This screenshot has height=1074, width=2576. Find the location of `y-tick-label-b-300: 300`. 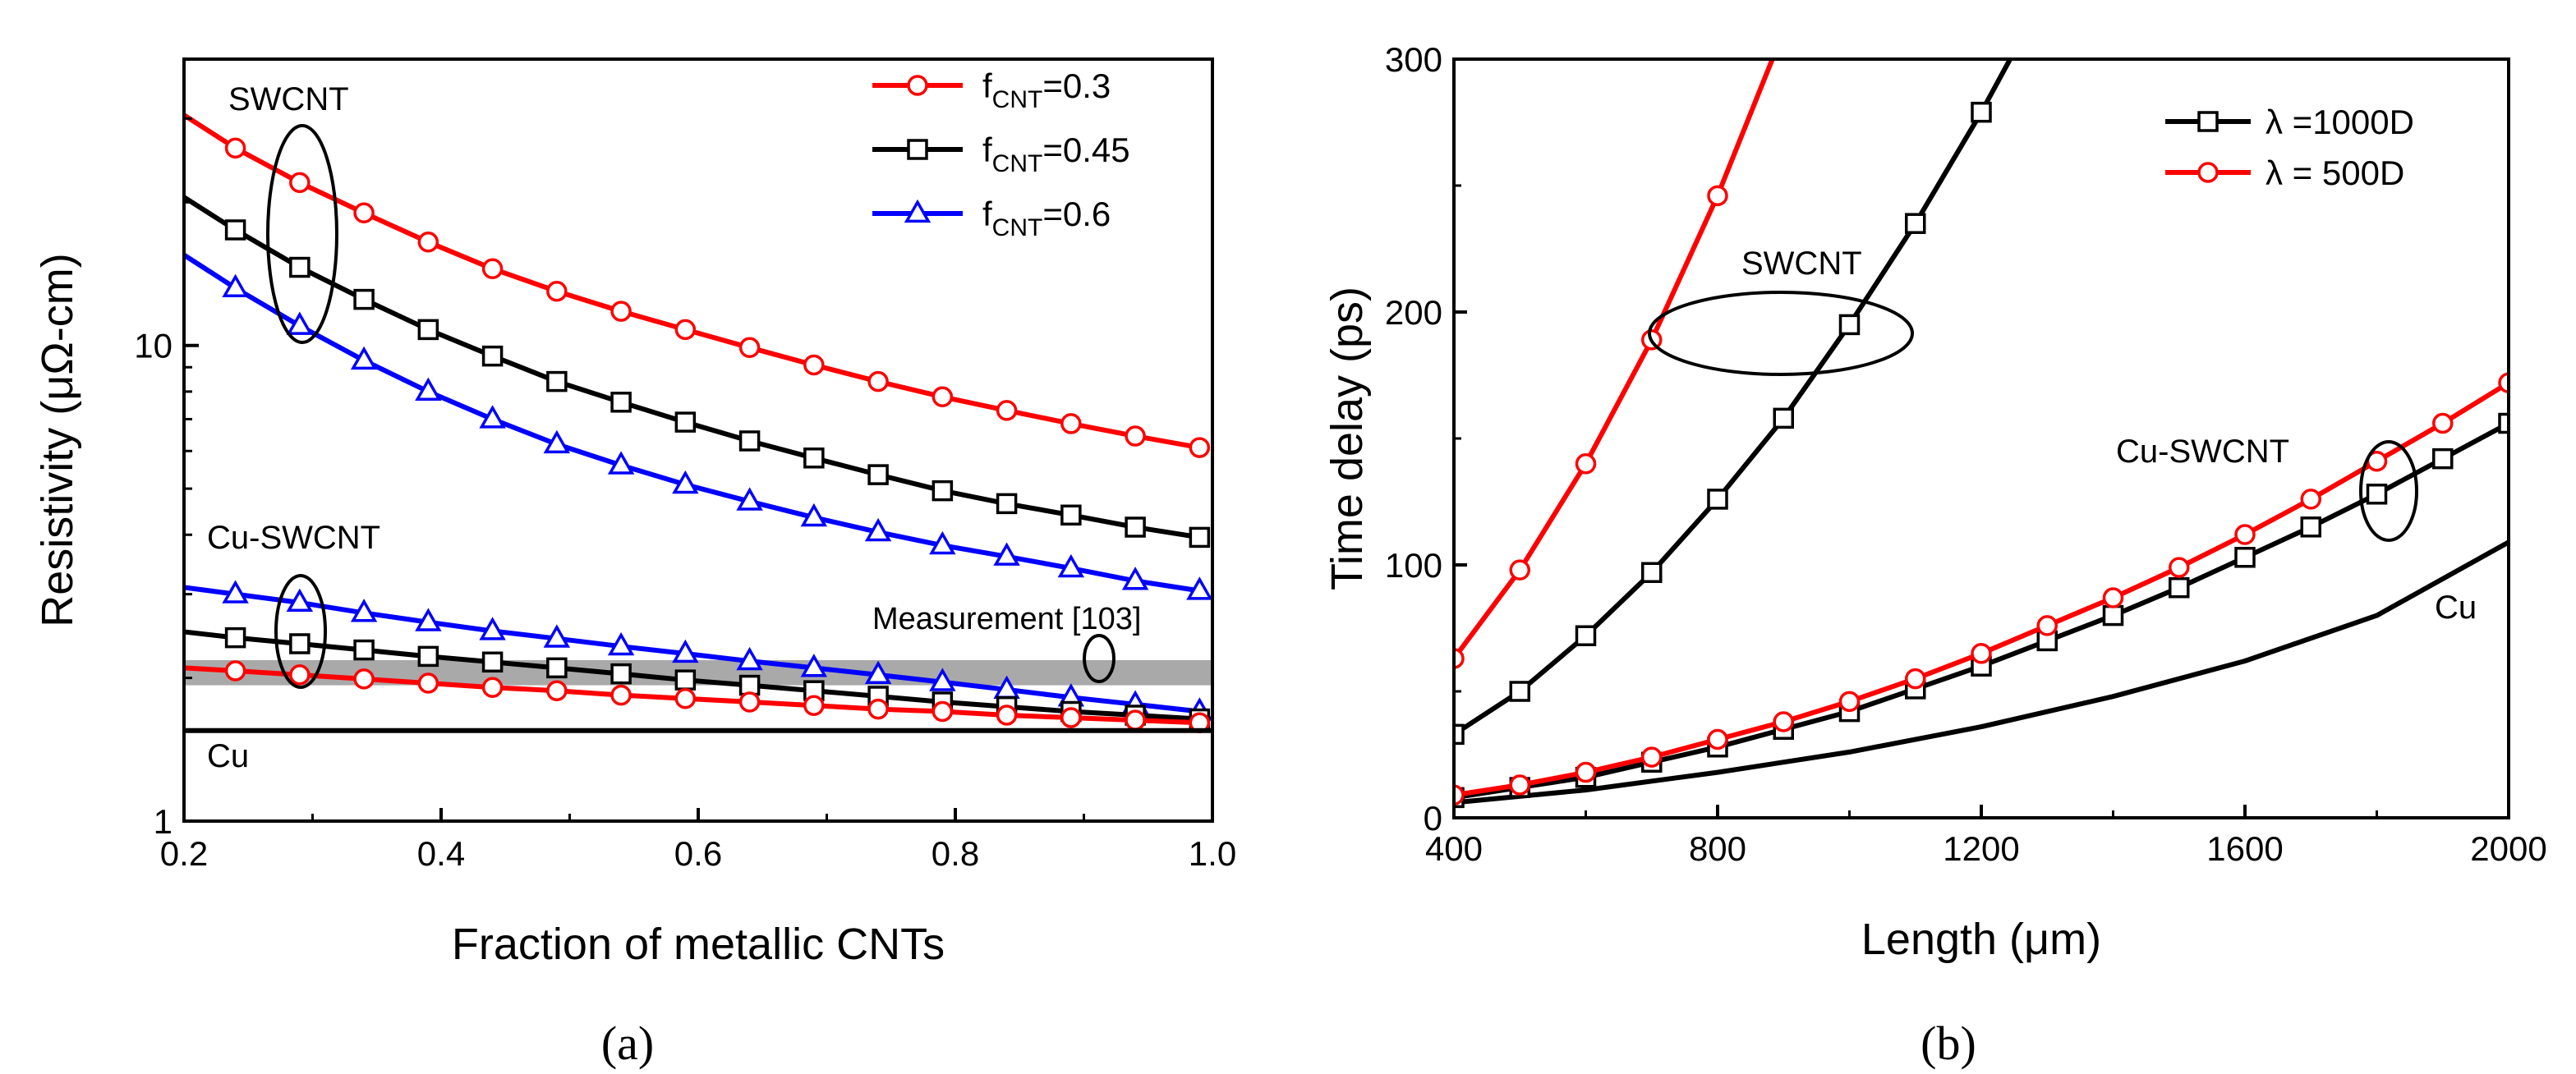

y-tick-label-b-300: 300 is located at coordinates (1413, 59).